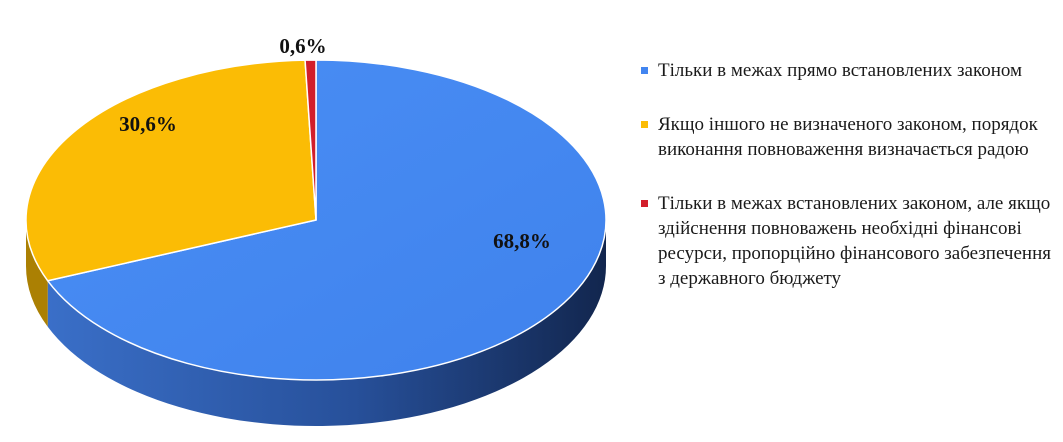 The width and height of the screenshot is (1063, 442). Describe the element at coordinates (644, 70) in the screenshot. I see `legend-swatch-blue` at that location.